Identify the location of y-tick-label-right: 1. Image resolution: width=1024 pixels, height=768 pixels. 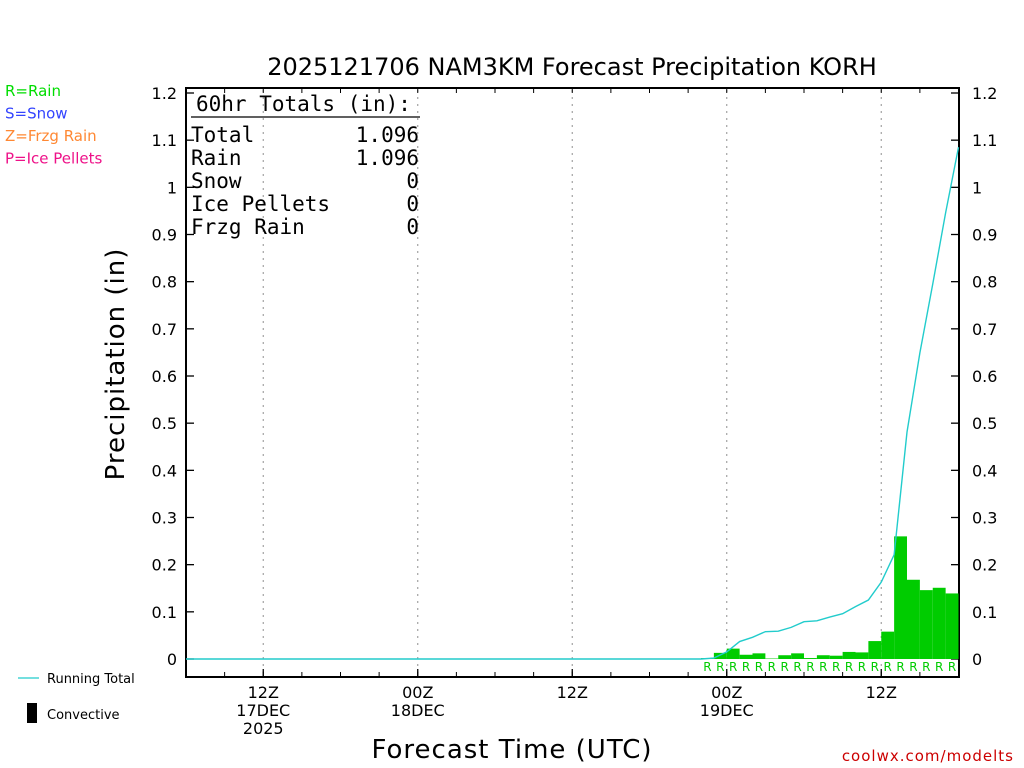
(977, 187).